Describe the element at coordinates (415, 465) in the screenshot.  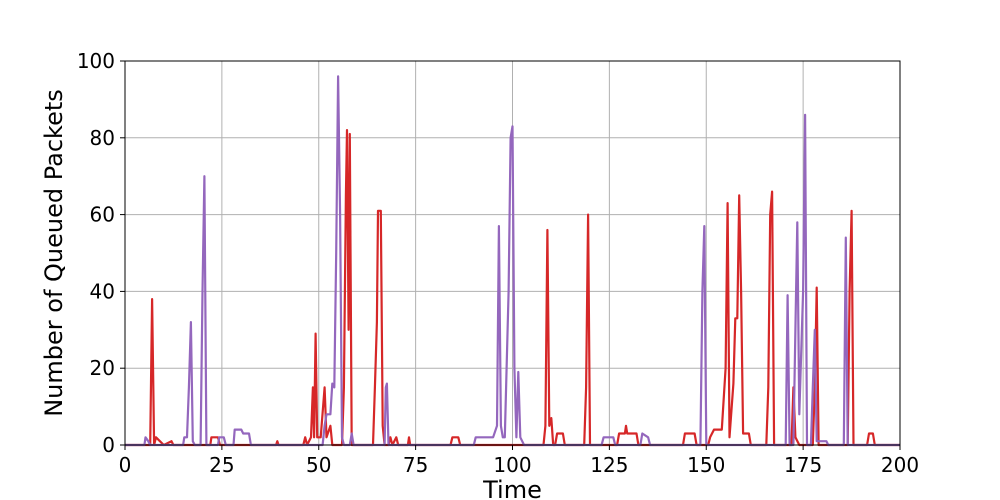
I see `x-tick-label: 75` at that location.